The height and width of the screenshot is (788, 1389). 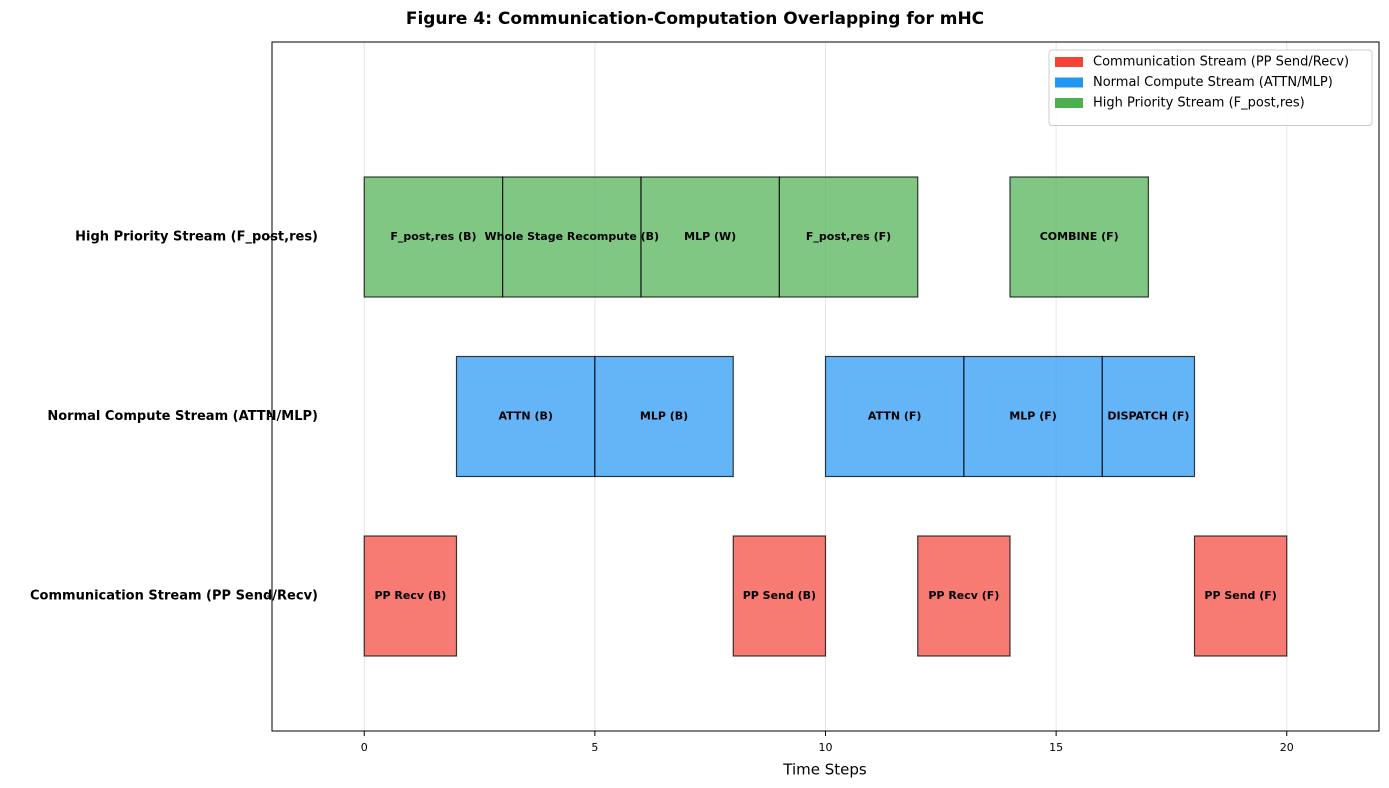 I want to click on task-label: DISPATCH (F), so click(x=1148, y=416).